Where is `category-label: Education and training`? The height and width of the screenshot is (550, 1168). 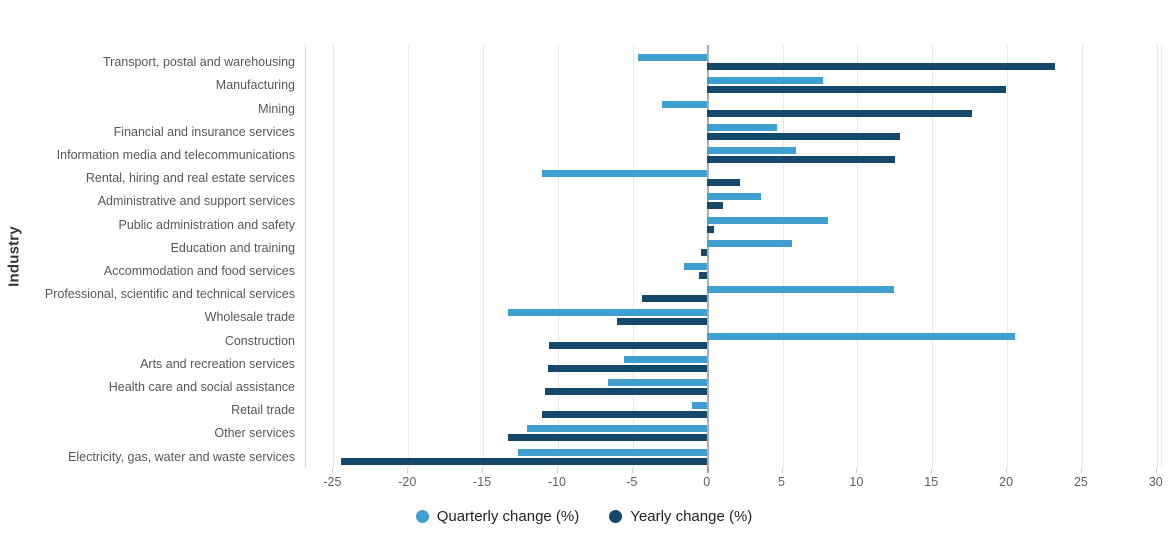
category-label: Education and training is located at coordinates (232, 247).